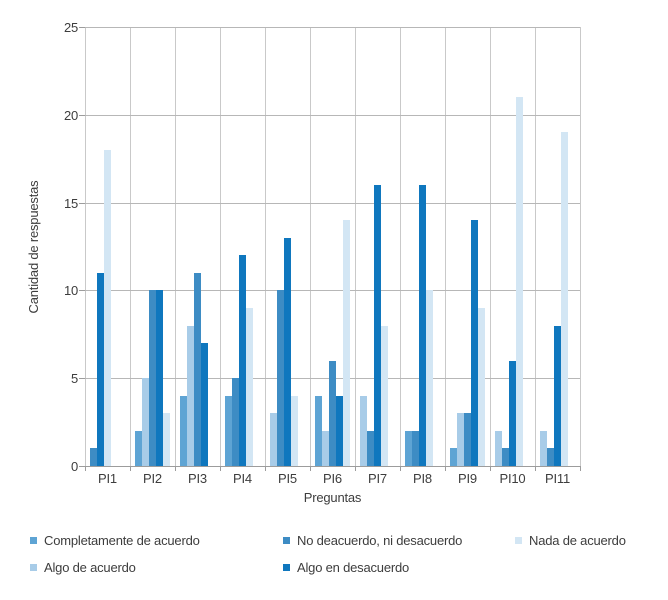  I want to click on x-axis-title: Preguntas, so click(332, 497).